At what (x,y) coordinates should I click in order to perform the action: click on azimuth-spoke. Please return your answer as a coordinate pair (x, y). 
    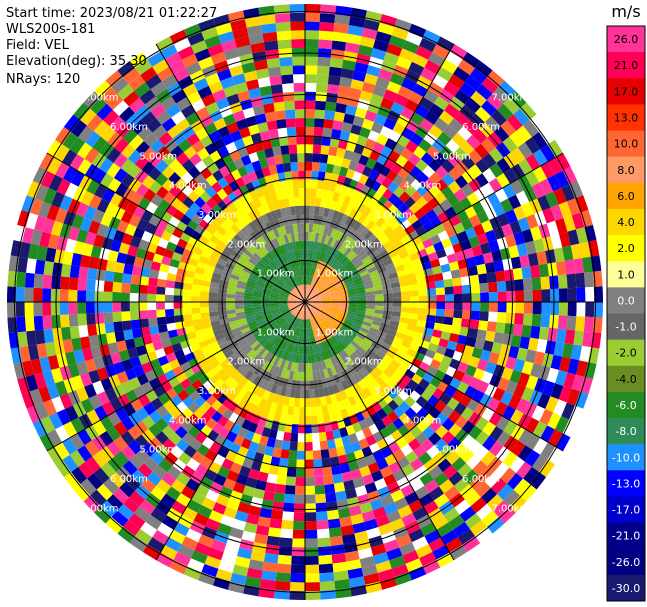
    Looking at the image, I should click on (176, 376).